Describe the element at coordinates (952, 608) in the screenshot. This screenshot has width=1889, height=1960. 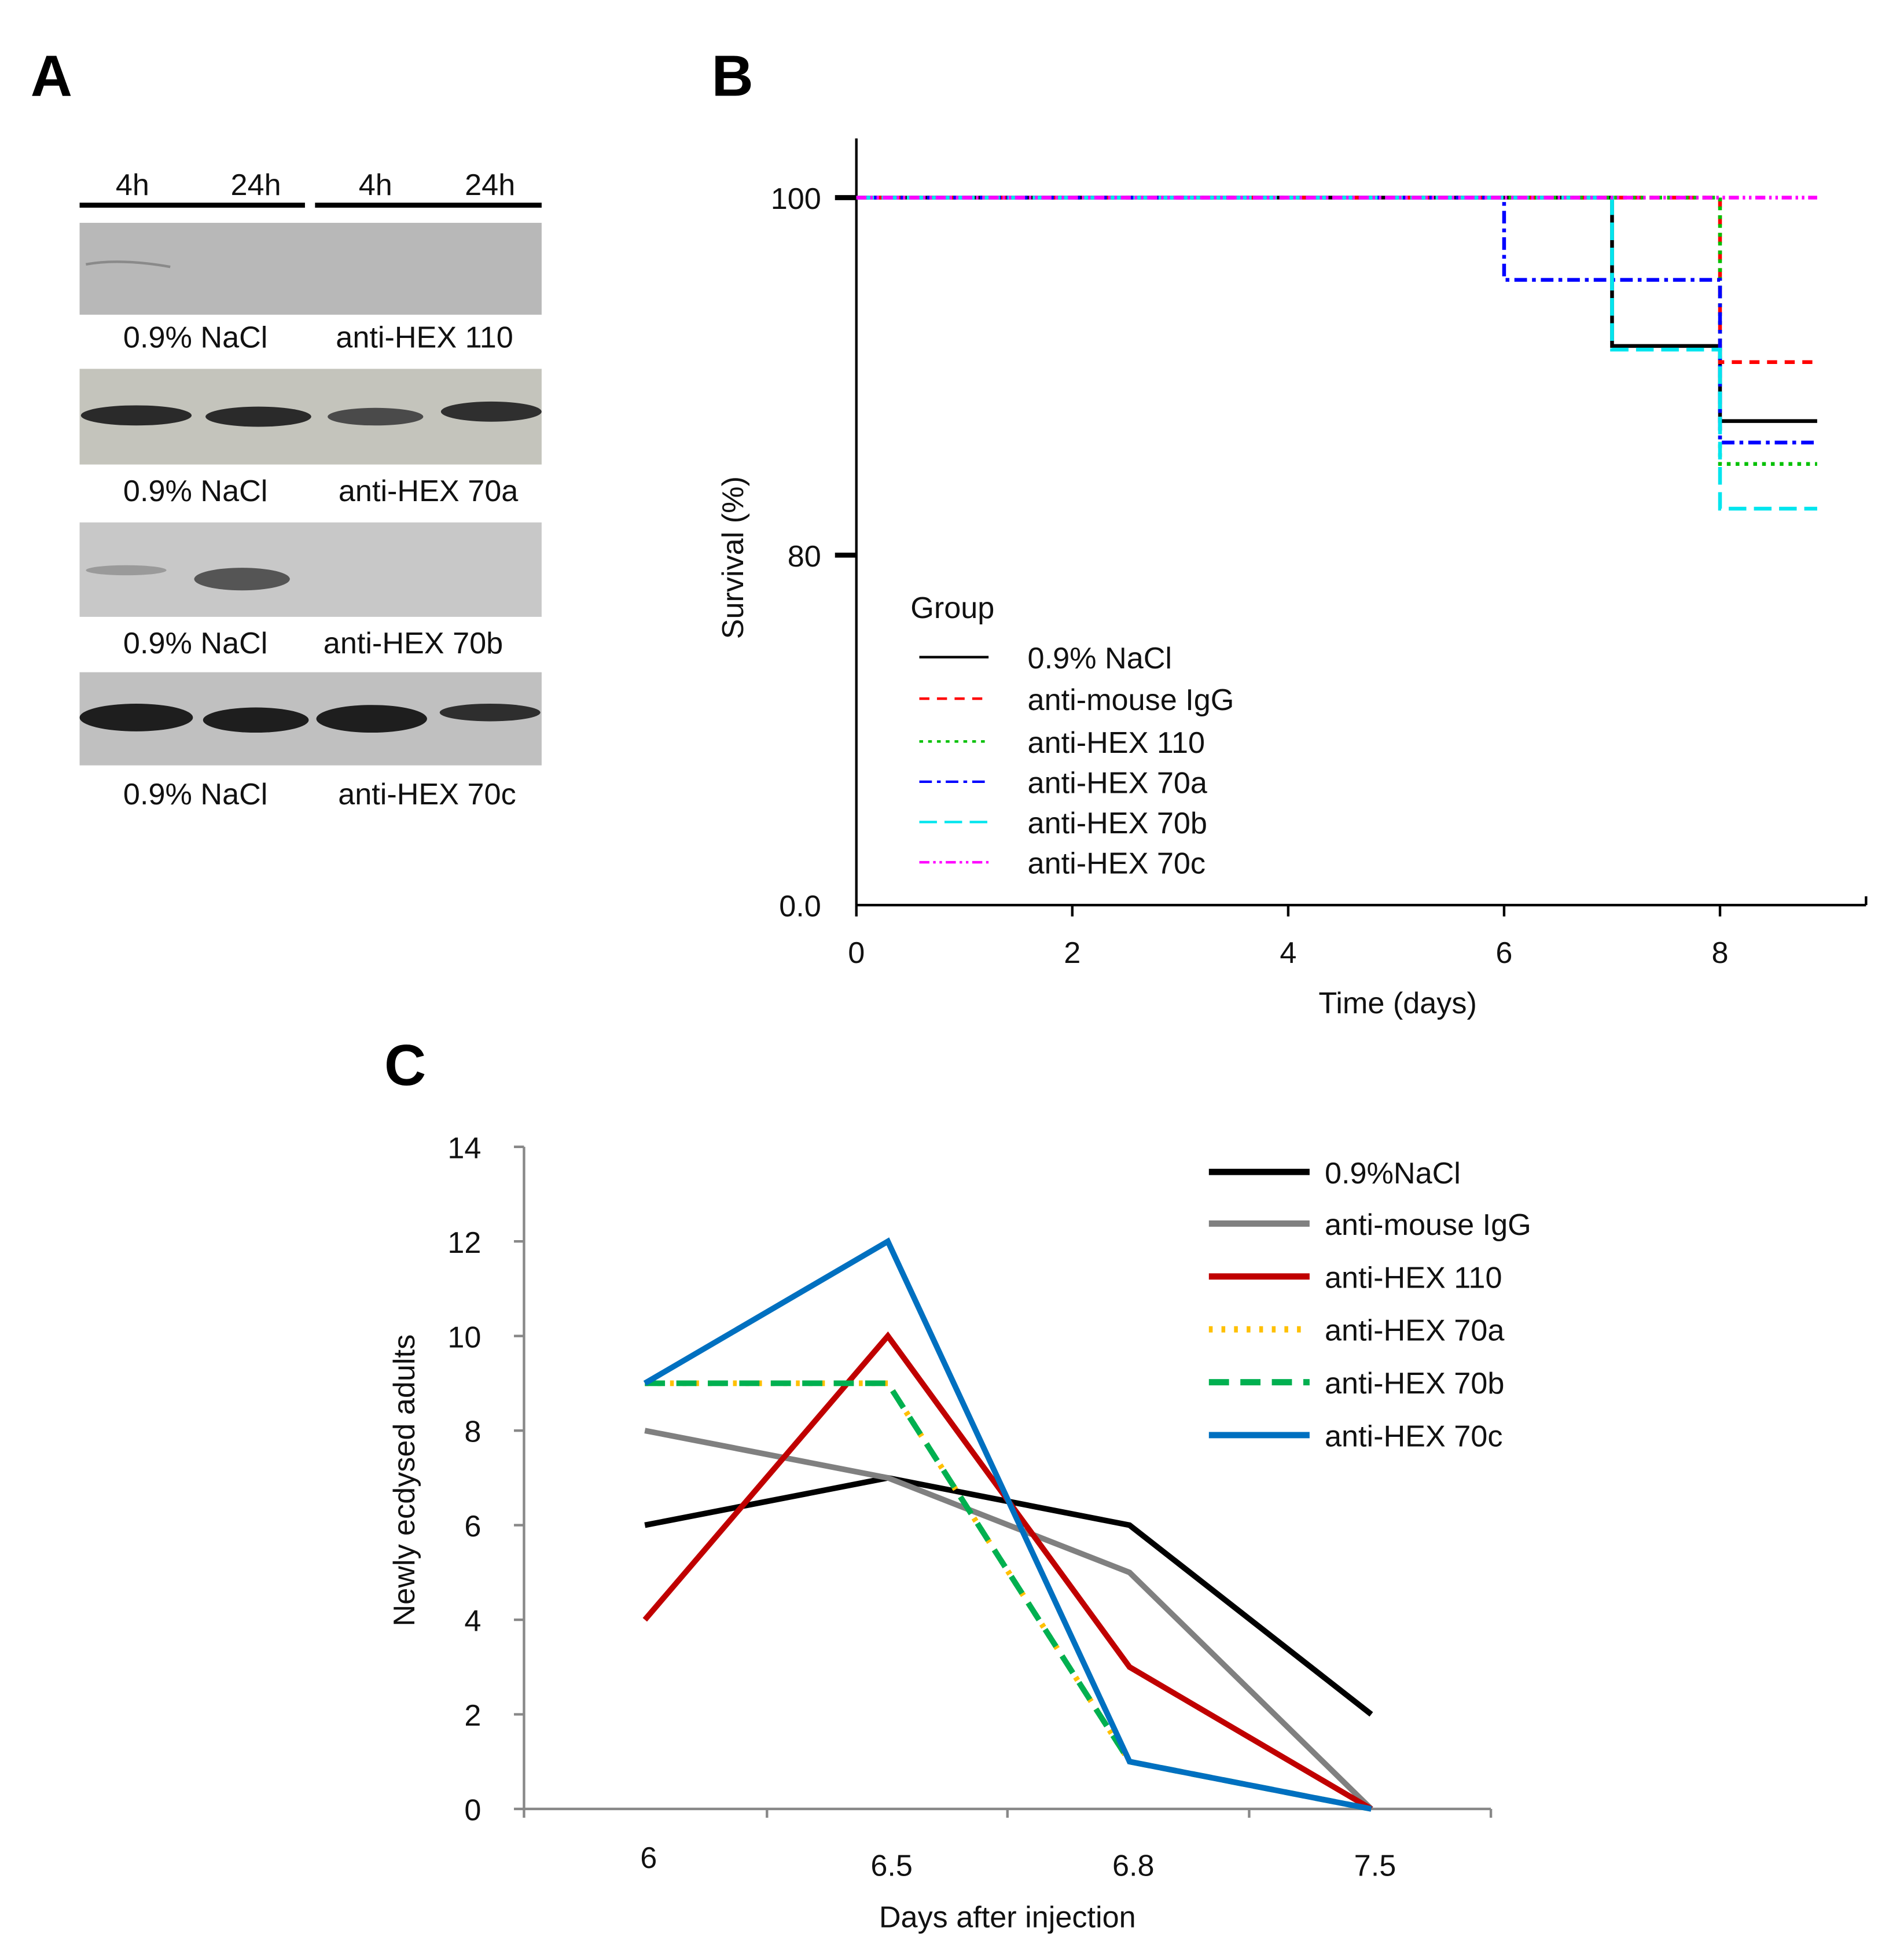
I see `legend-title: Group` at that location.